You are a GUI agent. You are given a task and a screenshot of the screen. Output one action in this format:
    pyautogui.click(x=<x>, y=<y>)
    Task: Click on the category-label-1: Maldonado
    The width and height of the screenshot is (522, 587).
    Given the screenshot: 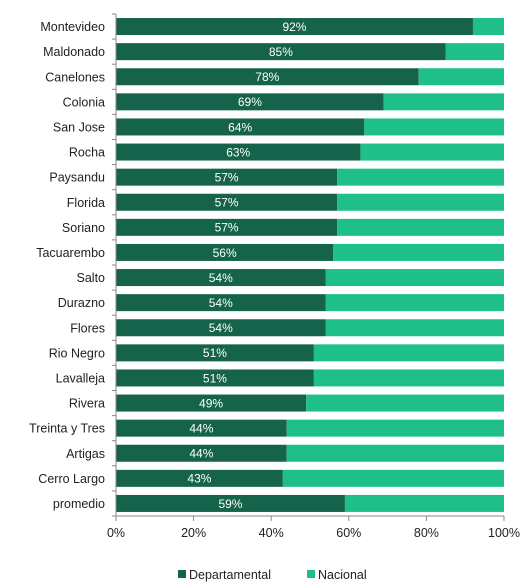 What is the action you would take?
    pyautogui.click(x=74, y=52)
    